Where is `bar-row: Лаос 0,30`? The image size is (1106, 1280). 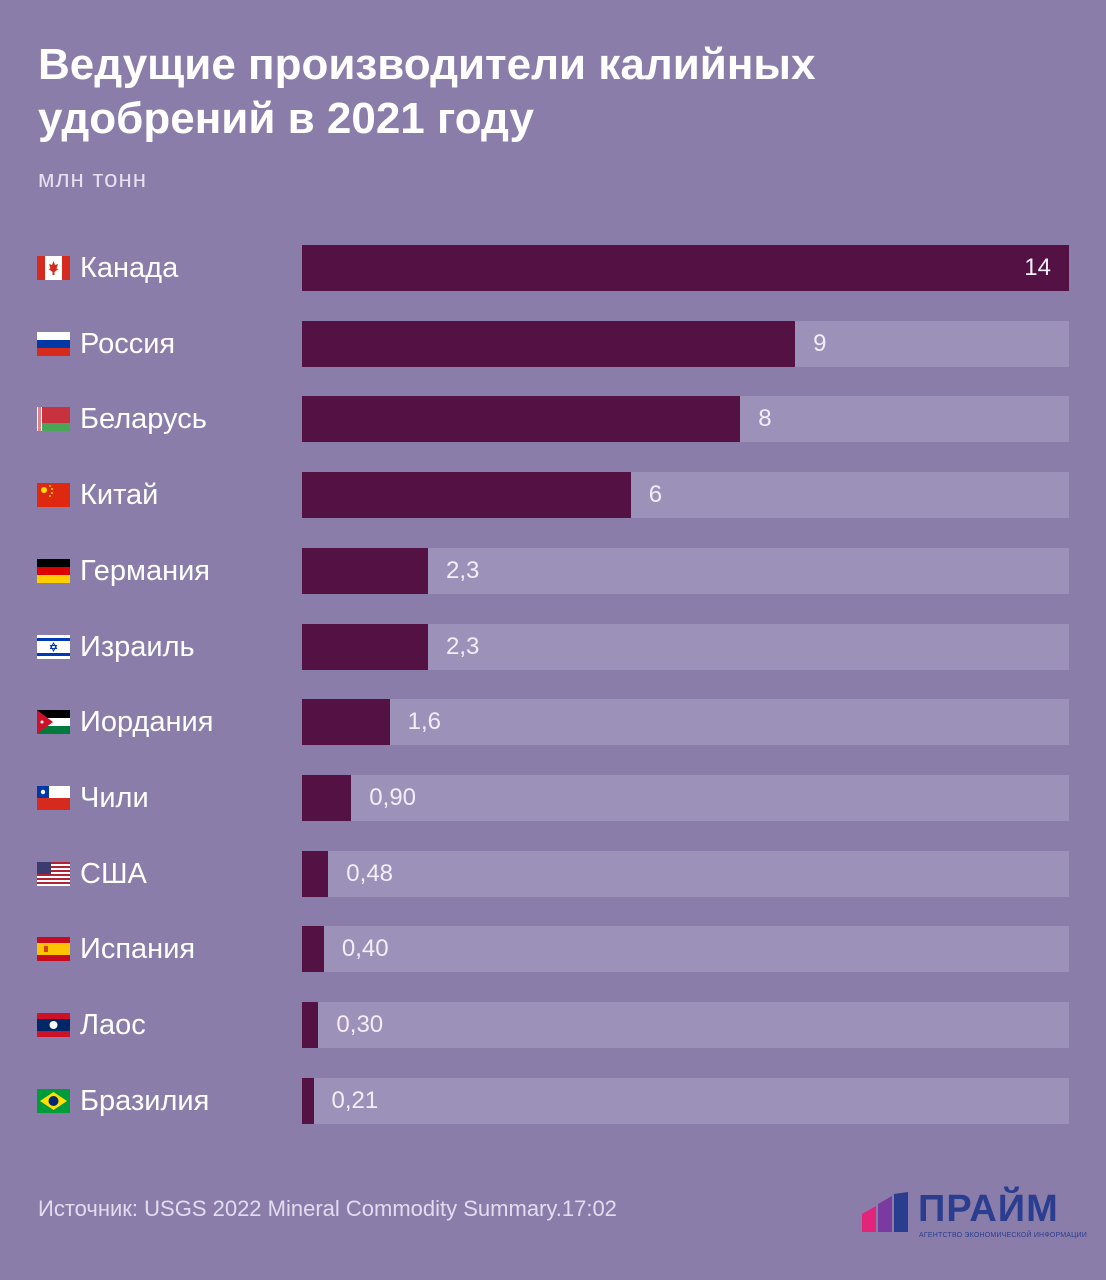 bar-row: Лаос 0,30 is located at coordinates (553, 1025).